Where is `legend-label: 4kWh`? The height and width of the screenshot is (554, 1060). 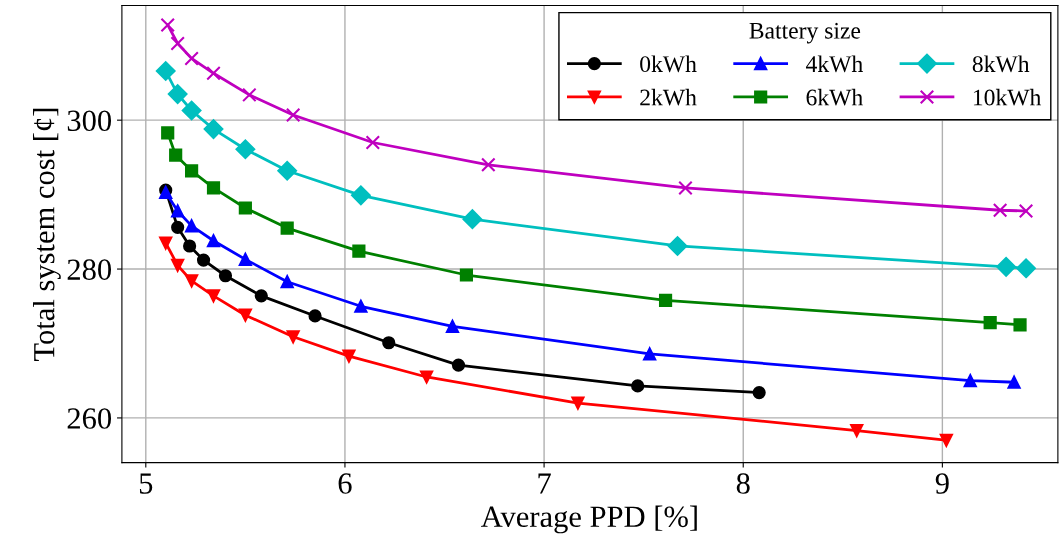 legend-label: 4kWh is located at coordinates (834, 64).